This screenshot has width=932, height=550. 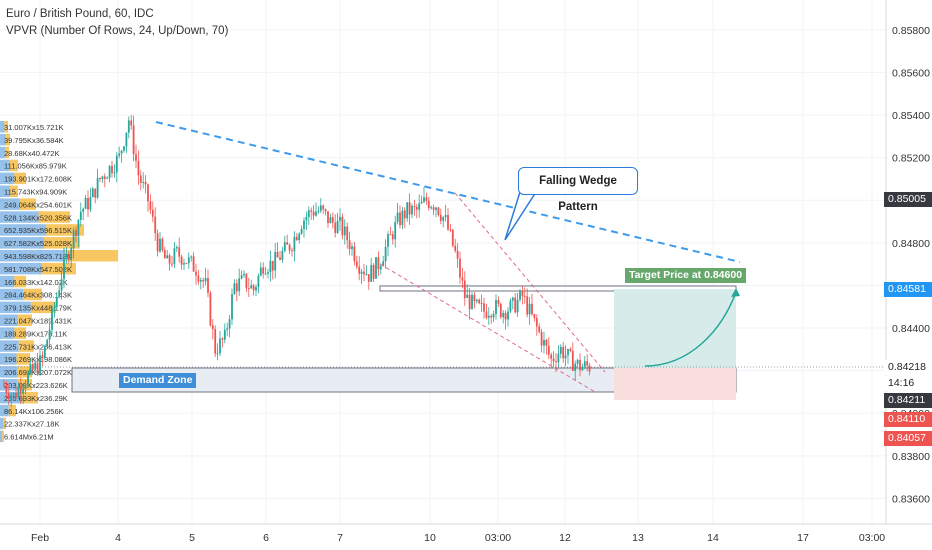 I want to click on volume-row-label: 115.743Kx94.909K, so click(x=35, y=192).